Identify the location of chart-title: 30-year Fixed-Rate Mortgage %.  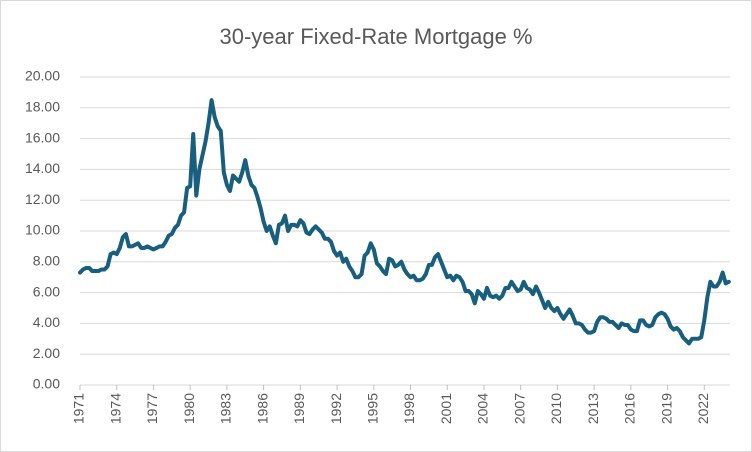
(375, 36).